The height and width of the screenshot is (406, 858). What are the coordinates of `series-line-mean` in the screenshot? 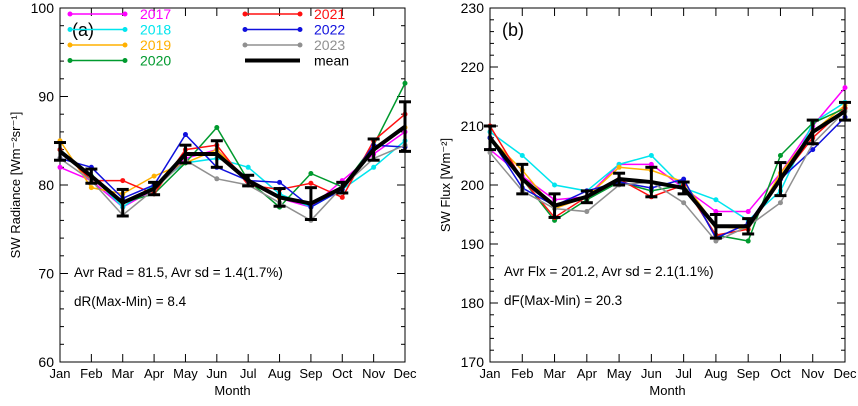 It's located at (232, 165).